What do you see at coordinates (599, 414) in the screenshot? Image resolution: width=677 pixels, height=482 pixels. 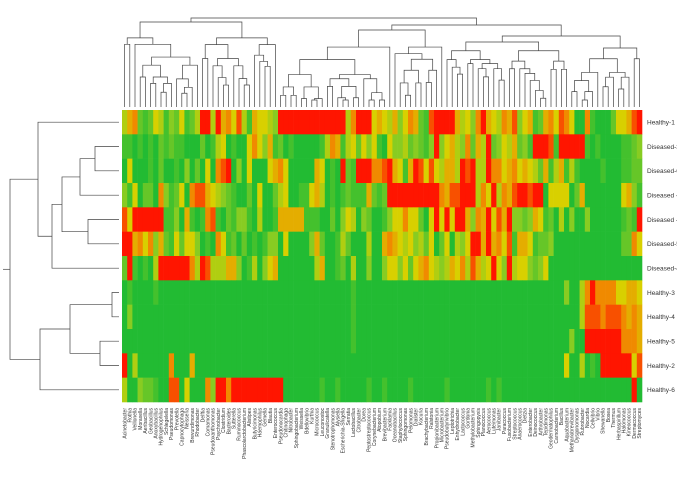 I see `column-label: Vibrio` at bounding box center [599, 414].